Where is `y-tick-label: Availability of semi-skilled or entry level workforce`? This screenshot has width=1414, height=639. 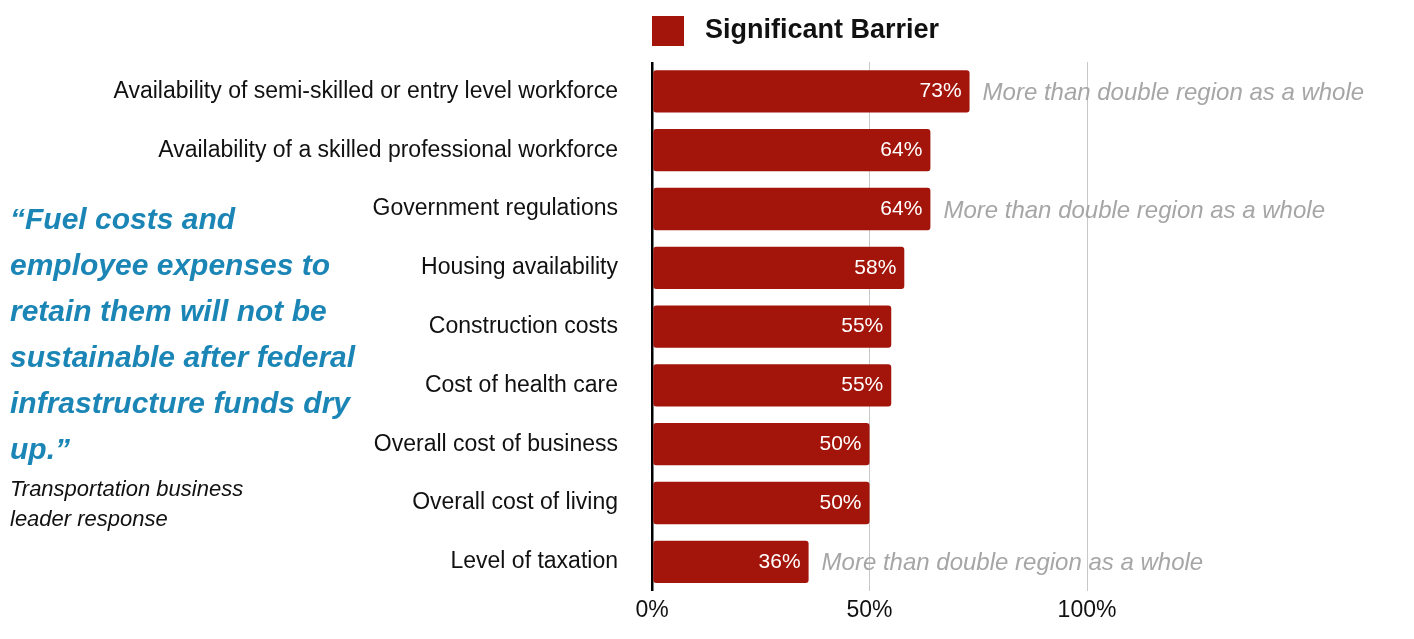 y-tick-label: Availability of semi-skilled or entry level workforce is located at coordinates (365, 89).